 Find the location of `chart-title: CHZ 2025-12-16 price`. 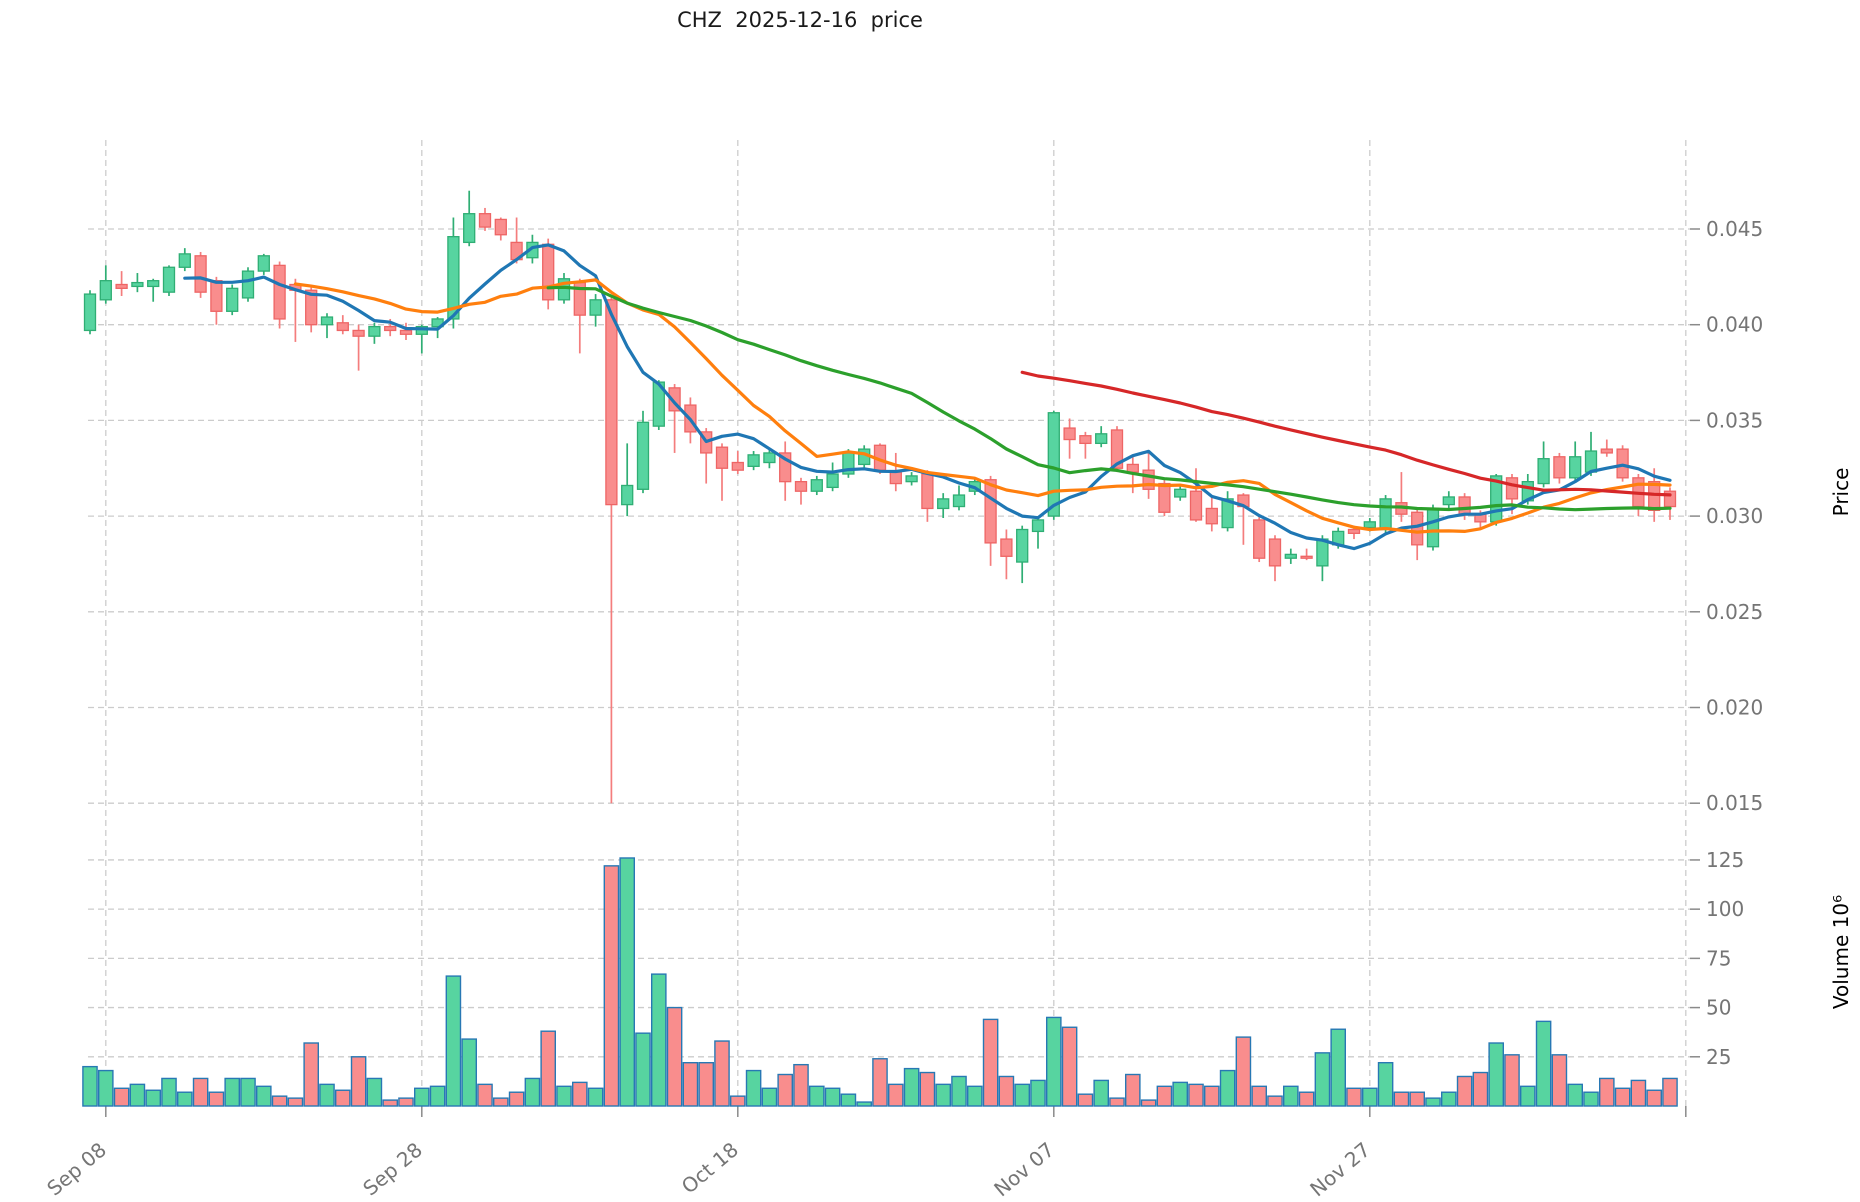

chart-title: CHZ 2025-12-16 price is located at coordinates (800, 20).